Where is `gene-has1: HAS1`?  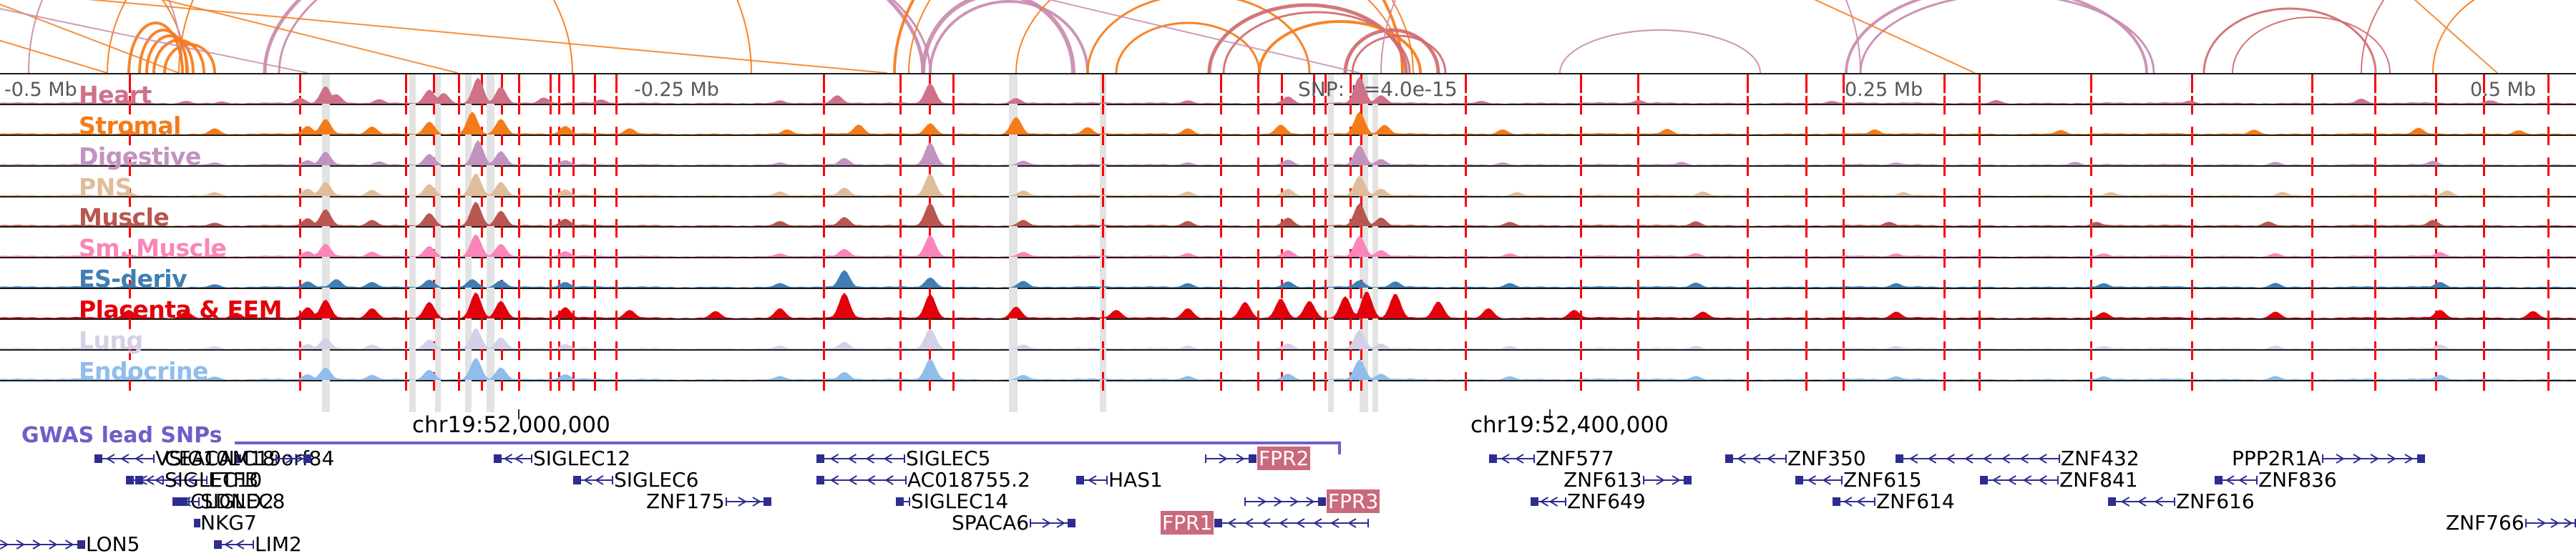
gene-has1: HAS1 is located at coordinates (1119, 479).